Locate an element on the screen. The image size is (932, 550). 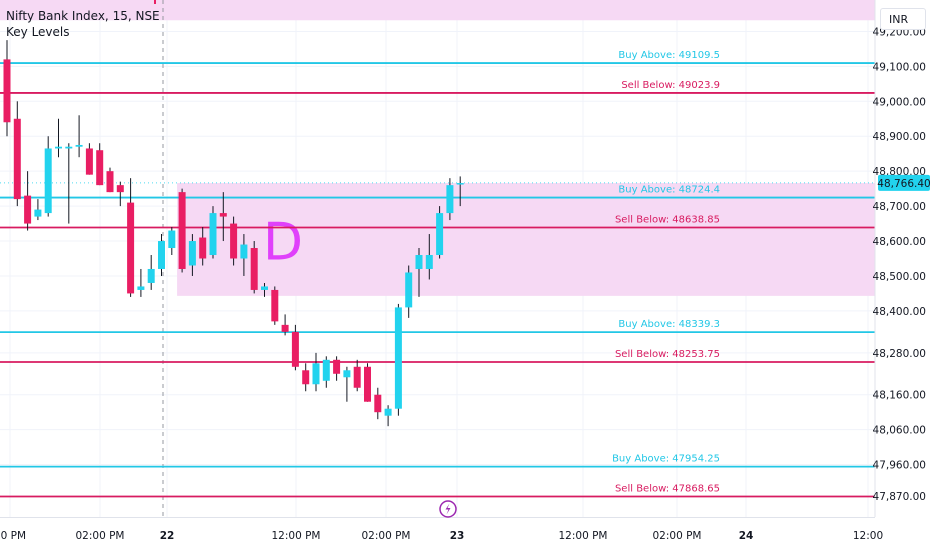
time-tick-label: 22 is located at coordinates (167, 536).